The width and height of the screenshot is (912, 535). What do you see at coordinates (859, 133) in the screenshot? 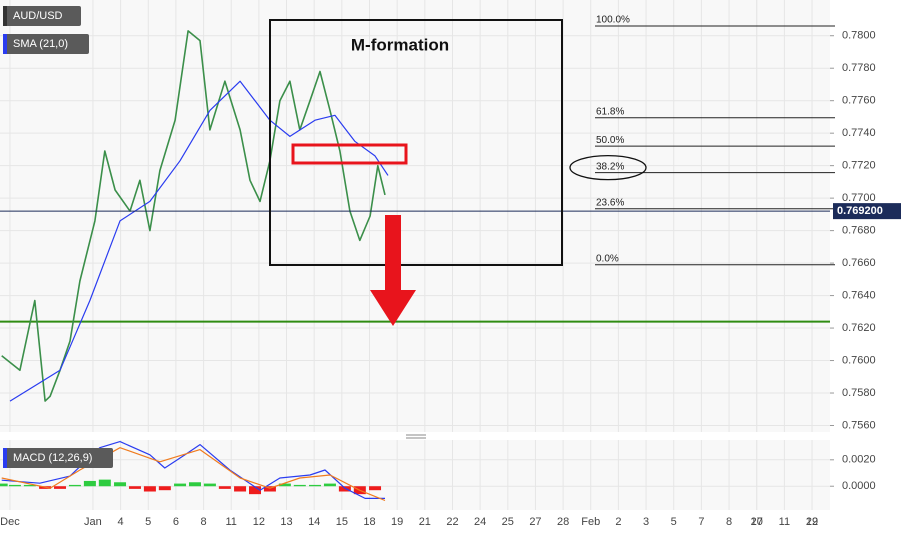
I see `y-tick-label: 0.7740` at bounding box center [859, 133].